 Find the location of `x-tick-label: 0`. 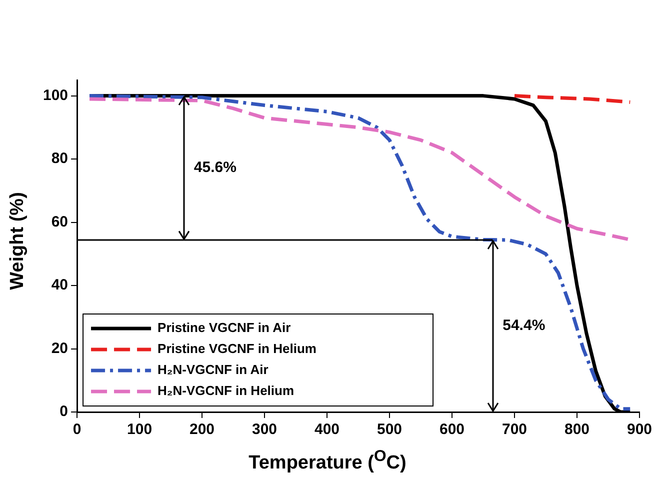

x-tick-label: 0 is located at coordinates (77, 429).